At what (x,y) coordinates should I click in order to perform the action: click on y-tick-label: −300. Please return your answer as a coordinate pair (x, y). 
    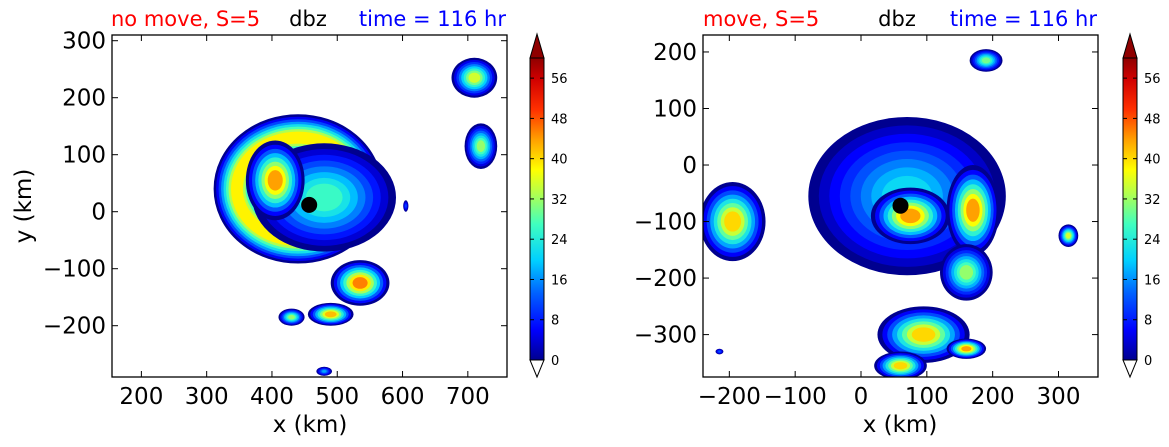
    Looking at the image, I should click on (665, 336).